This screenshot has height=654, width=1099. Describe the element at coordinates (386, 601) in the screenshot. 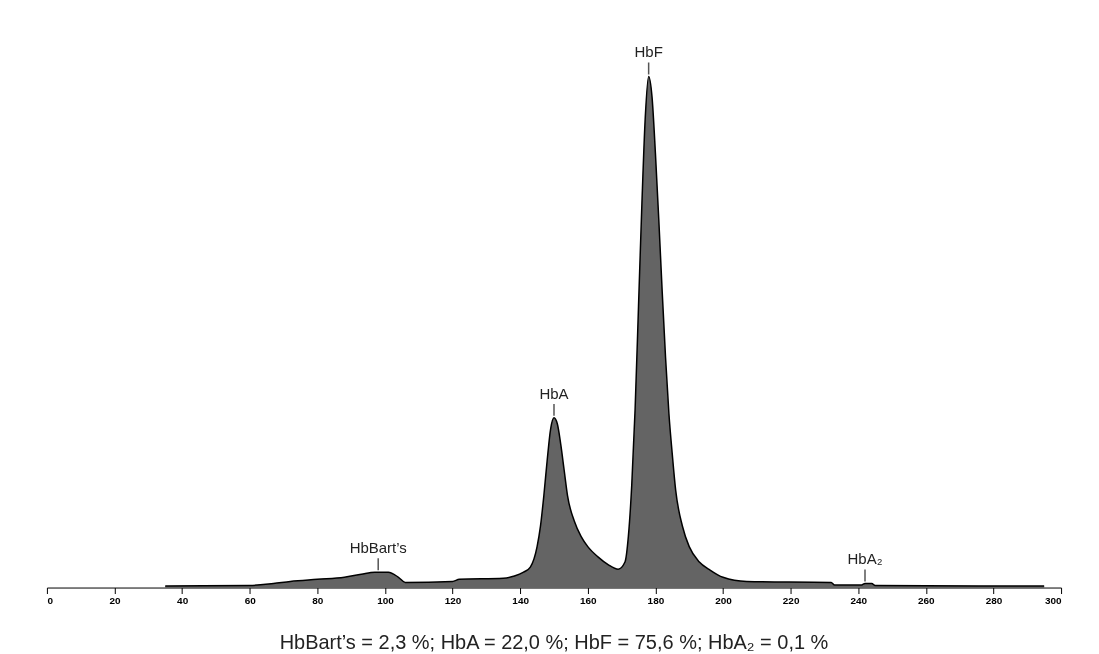

I see `x-tick-label: 100` at that location.